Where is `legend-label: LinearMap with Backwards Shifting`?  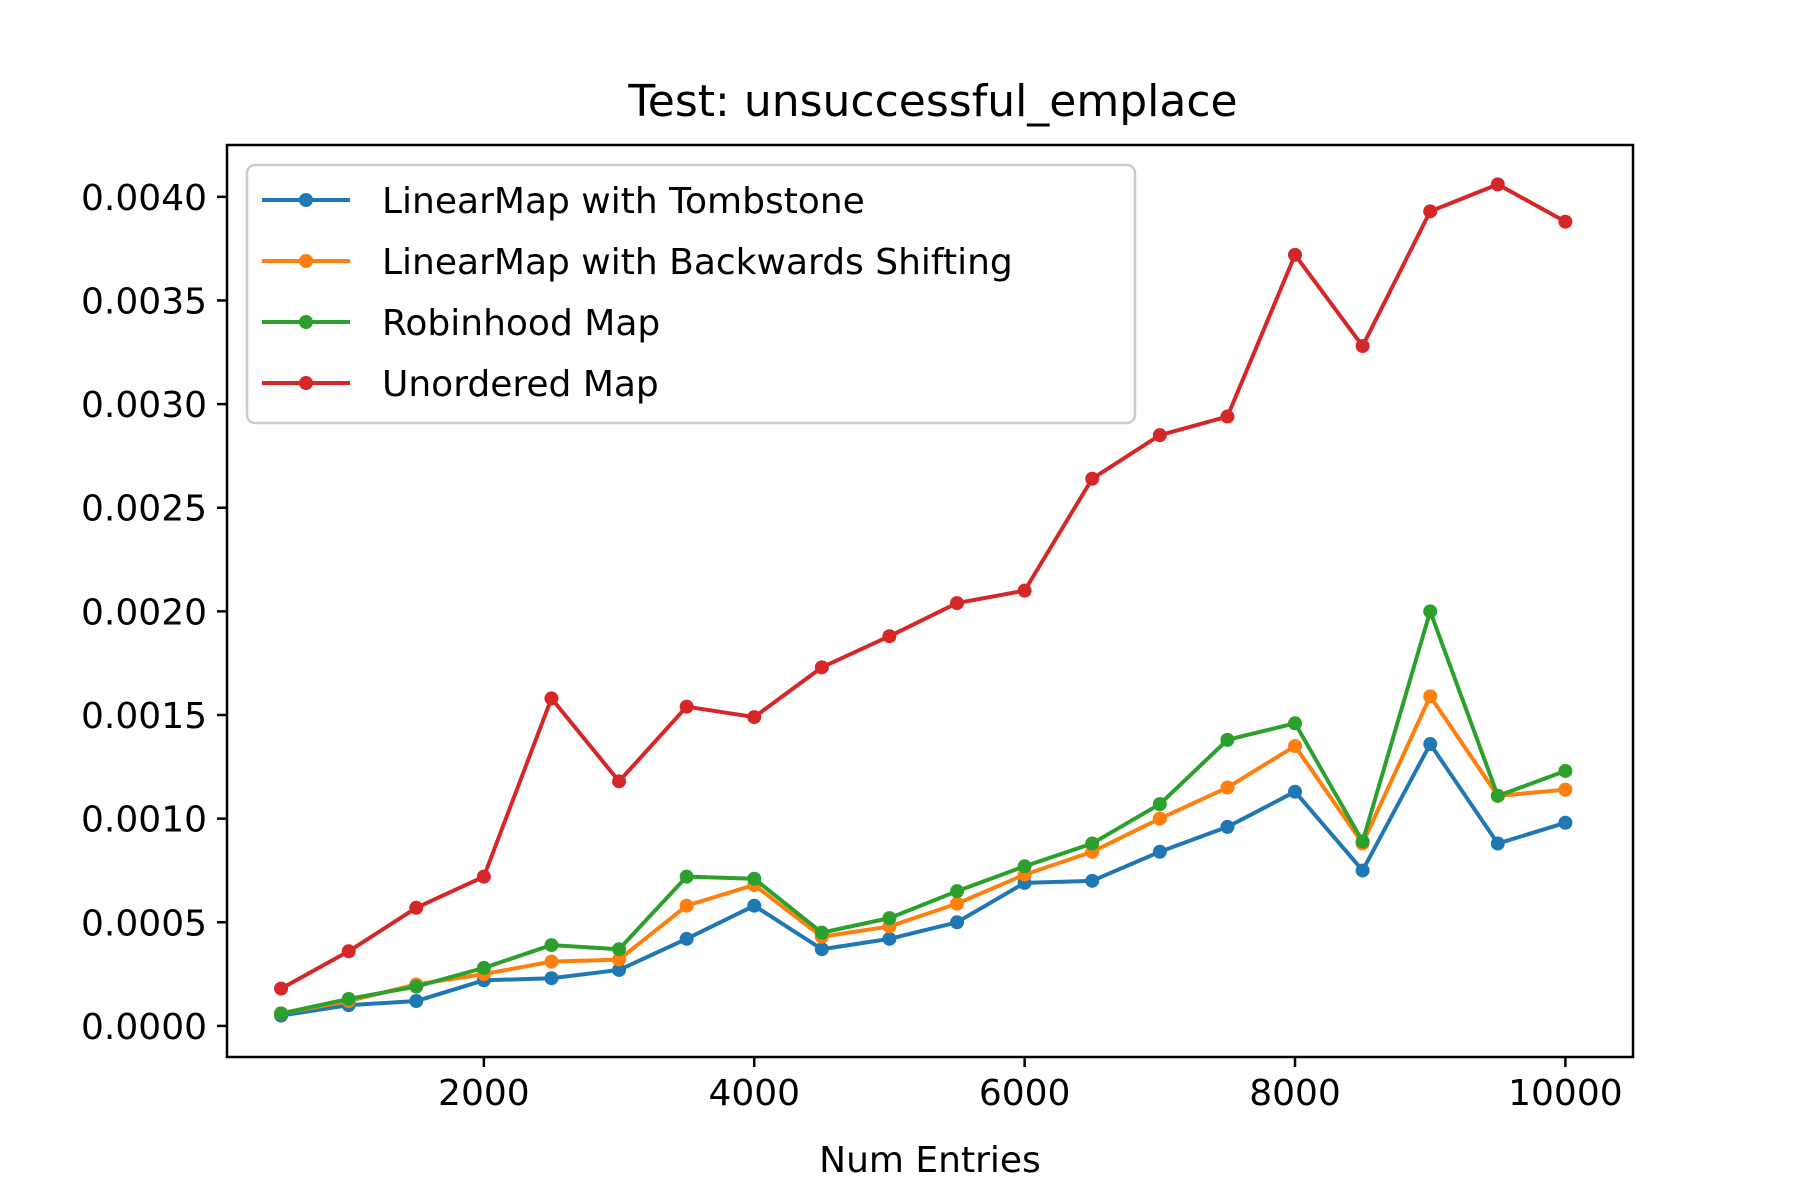 legend-label: LinearMap with Backwards Shifting is located at coordinates (697, 262).